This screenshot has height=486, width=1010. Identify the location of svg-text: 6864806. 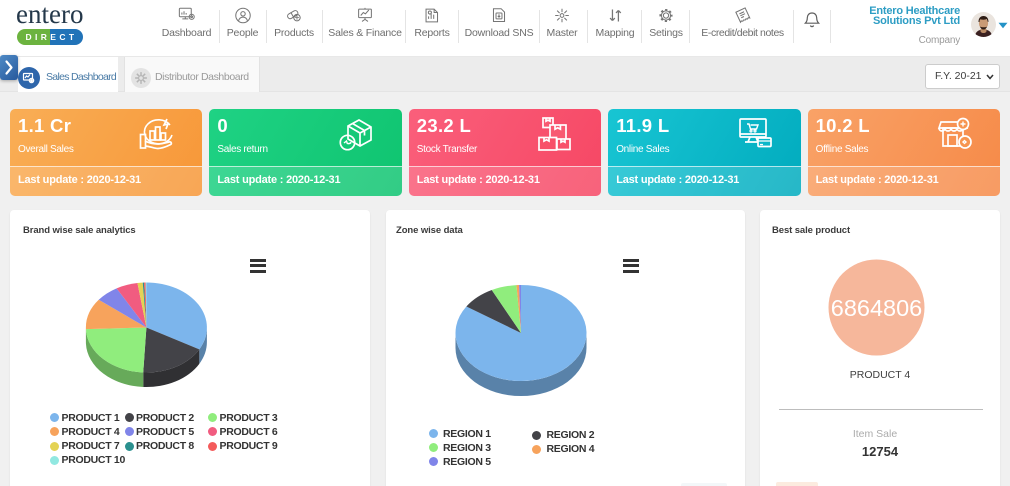
(877, 308).